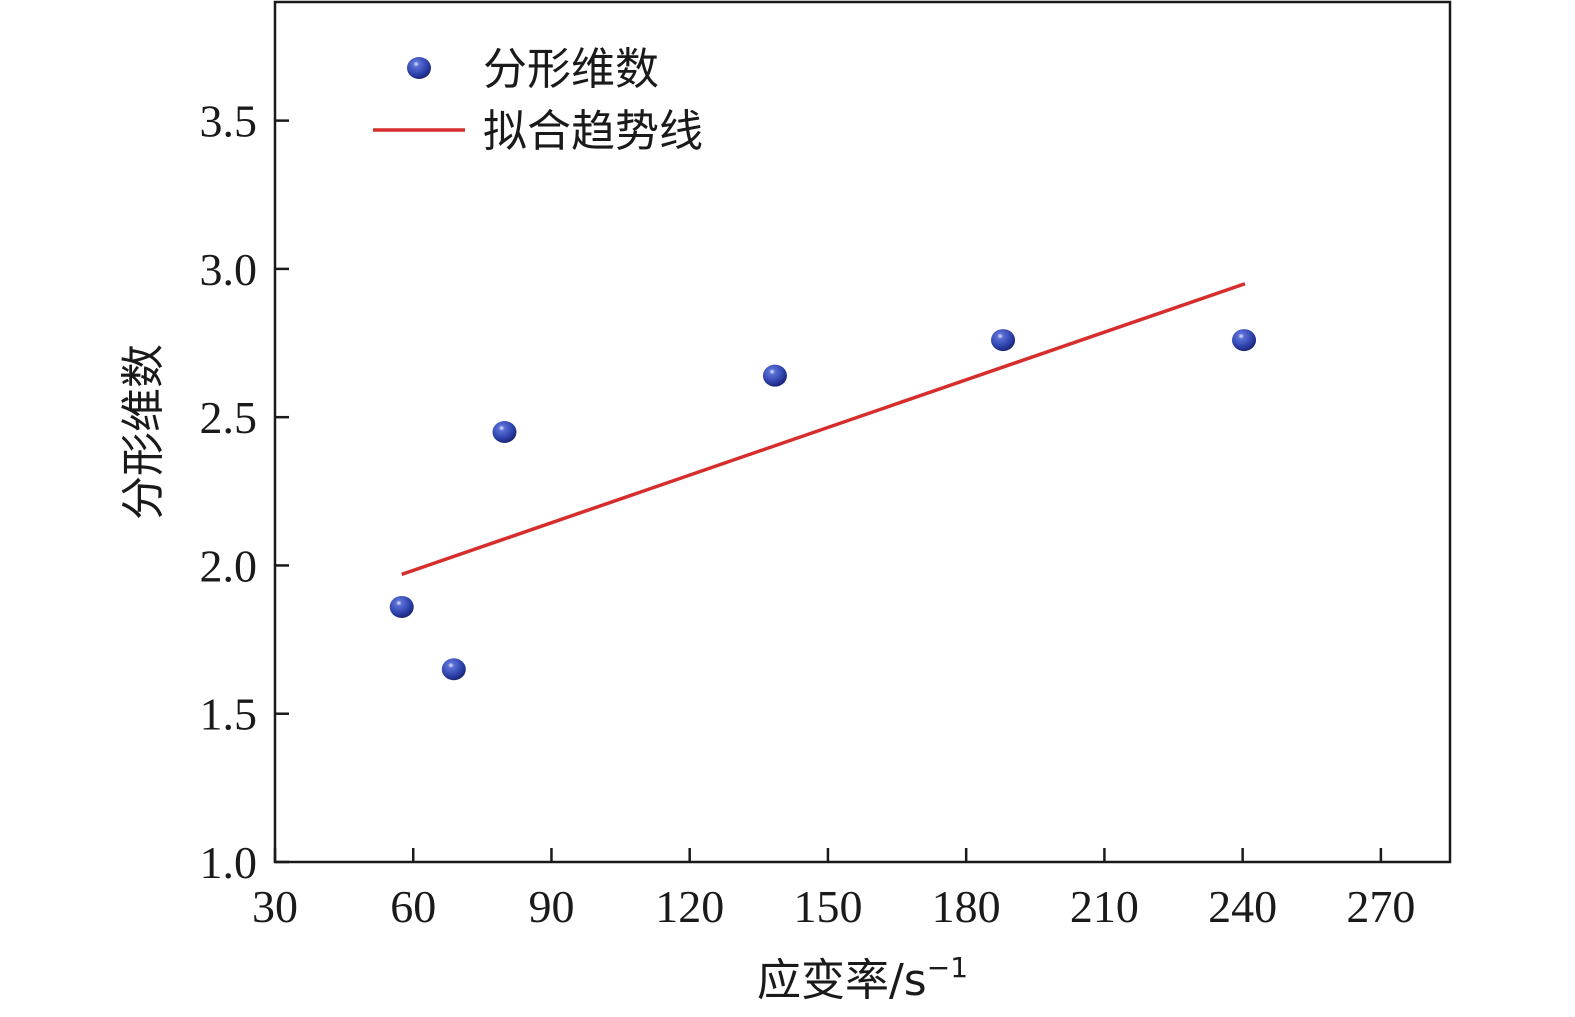 This screenshot has width=1575, height=1017. Describe the element at coordinates (229, 417) in the screenshot. I see `y-tick-label: 2.5` at that location.